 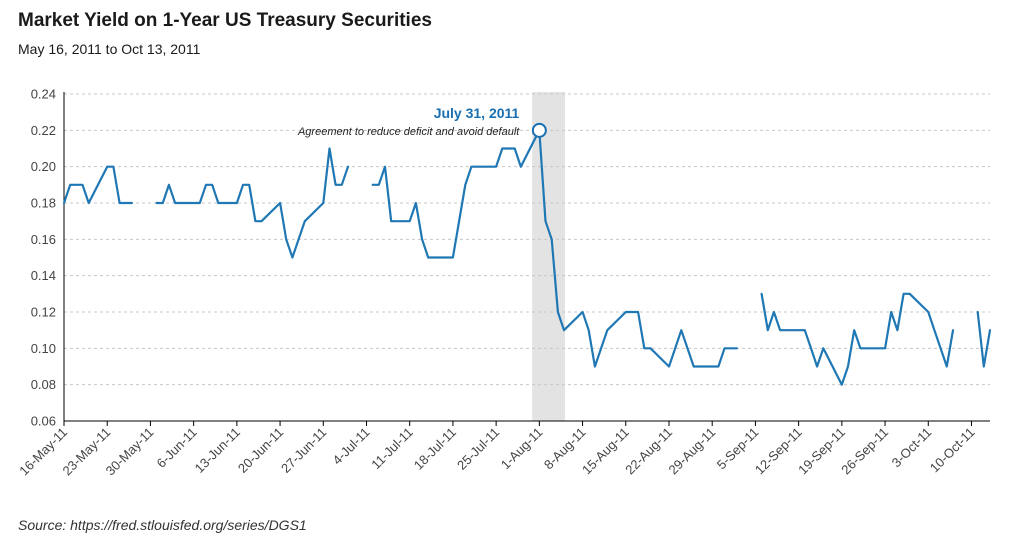 What do you see at coordinates (43, 421) in the screenshot?
I see `y-tick-label: 0.06` at bounding box center [43, 421].